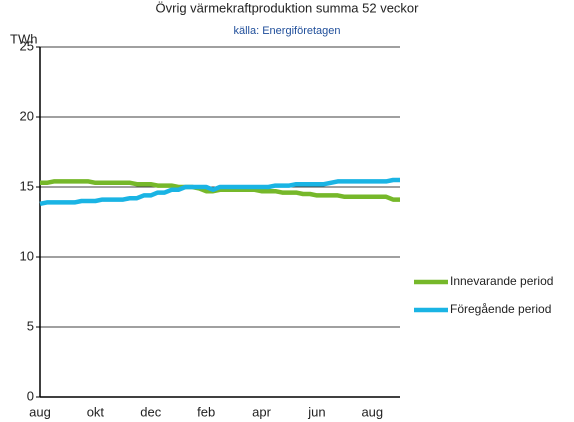  Describe the element at coordinates (286, 31) in the screenshot. I see `chart-subtitle: källa: Energiföretagen` at that location.